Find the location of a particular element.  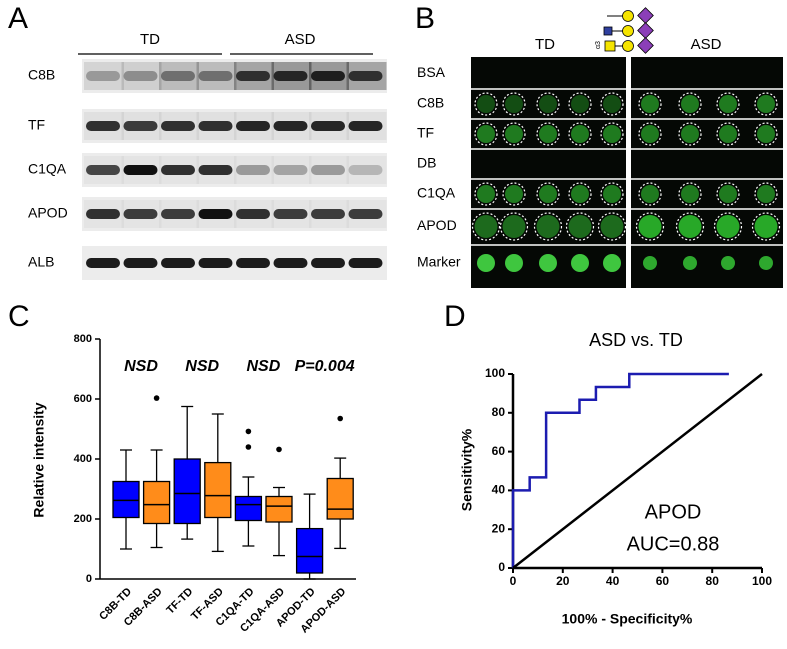

array-gap is located at coordinates (628, 172).